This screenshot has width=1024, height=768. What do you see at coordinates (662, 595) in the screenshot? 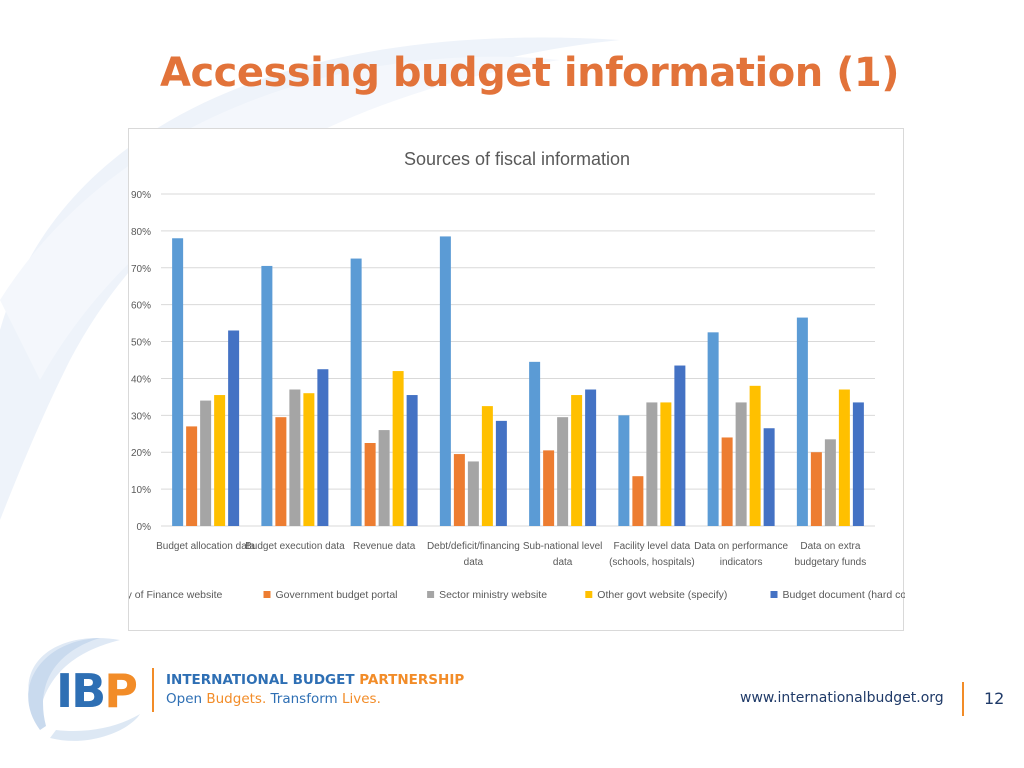
I see `legend-label: Other govt website (specify)` at bounding box center [662, 595].